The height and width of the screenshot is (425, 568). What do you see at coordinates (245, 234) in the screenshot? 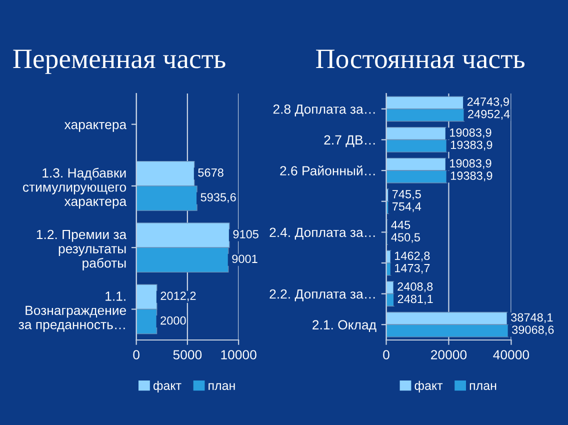
I see `data-label: 9105` at bounding box center [245, 234].